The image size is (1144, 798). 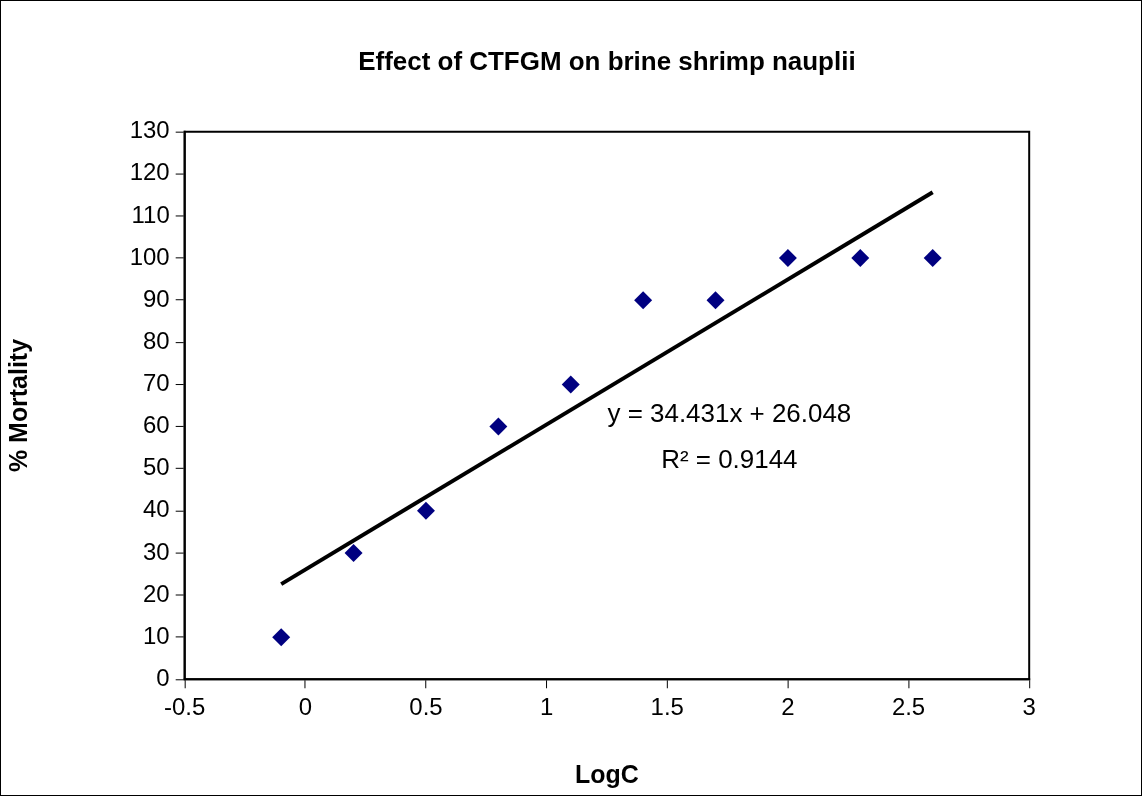 I want to click on y-tick-label: 100, so click(x=149, y=256).